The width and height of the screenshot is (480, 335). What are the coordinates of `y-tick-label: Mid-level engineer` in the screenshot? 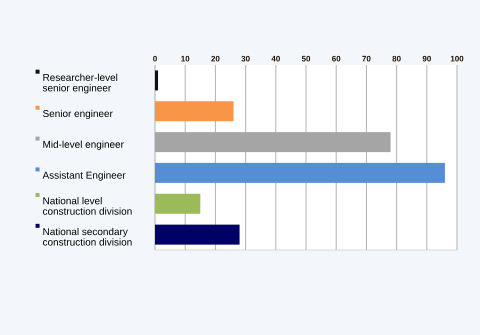 It's located at (83, 145).